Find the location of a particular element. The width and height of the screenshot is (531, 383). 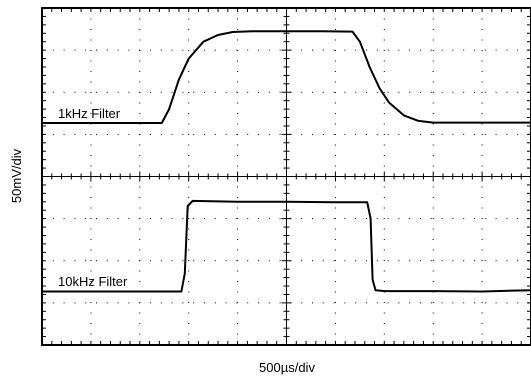

annotation-1khz-filter: 1kHz Filter is located at coordinates (89, 113).